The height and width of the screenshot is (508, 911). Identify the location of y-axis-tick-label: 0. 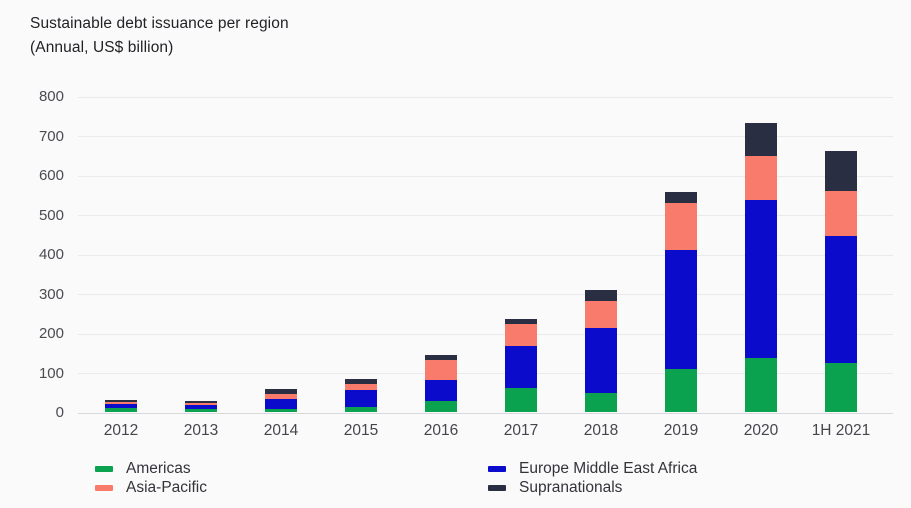
(59, 412).